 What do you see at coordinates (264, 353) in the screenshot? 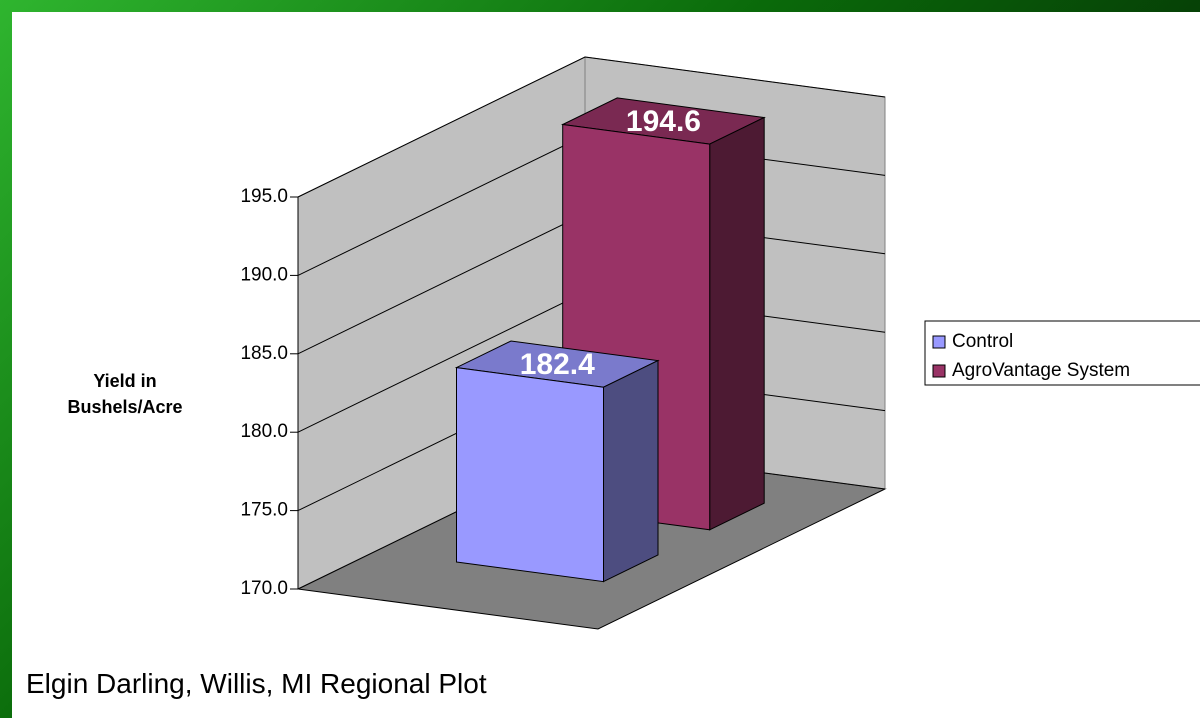
I see `y-tick-label: 185.0` at bounding box center [264, 353].